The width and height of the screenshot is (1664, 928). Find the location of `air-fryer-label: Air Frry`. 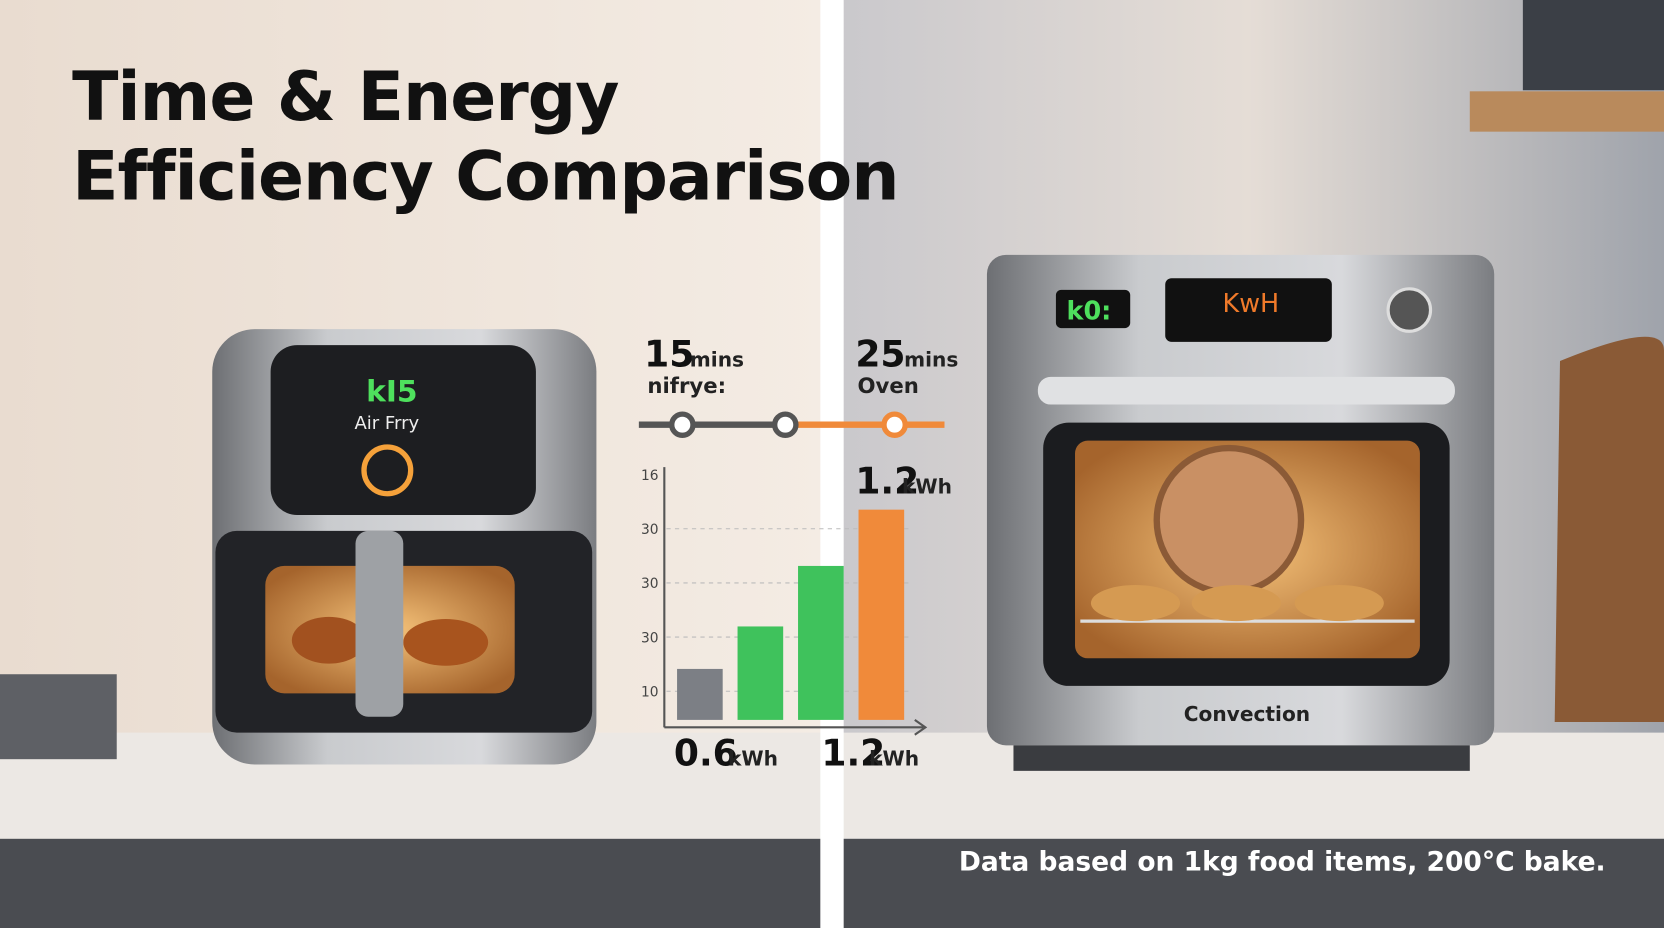

air-fryer-label: Air Frry is located at coordinates (386, 423).